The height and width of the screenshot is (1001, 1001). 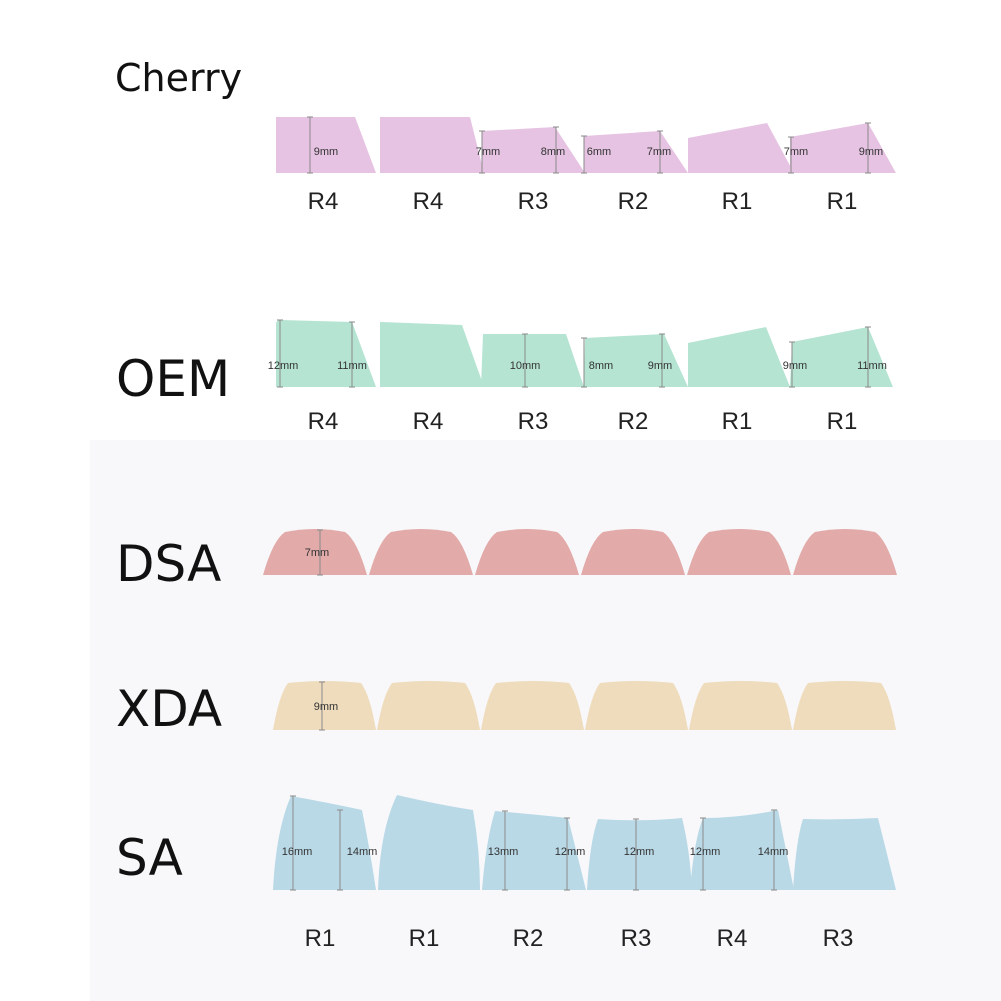 What do you see at coordinates (149, 858) in the screenshot?
I see `profile-title-sa: SA` at bounding box center [149, 858].